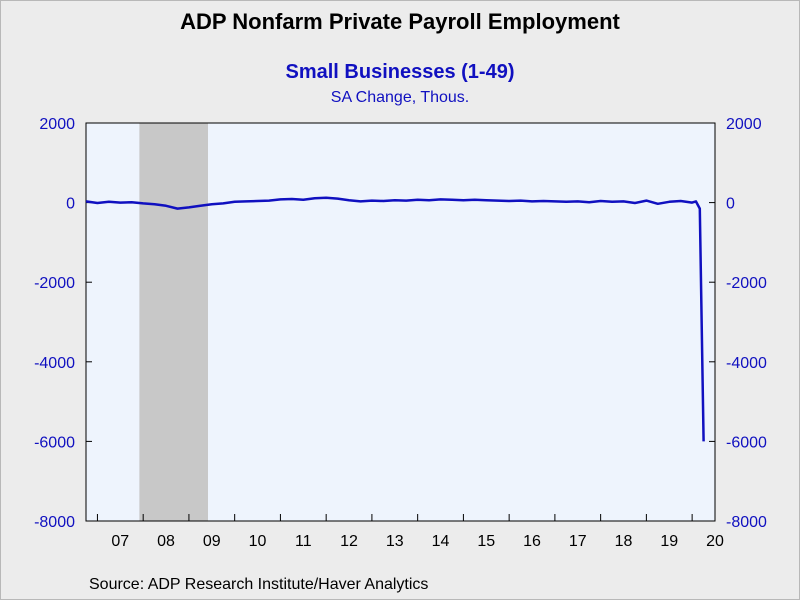  Describe the element at coordinates (166, 541) in the screenshot. I see `x-tick-label: 08` at that location.